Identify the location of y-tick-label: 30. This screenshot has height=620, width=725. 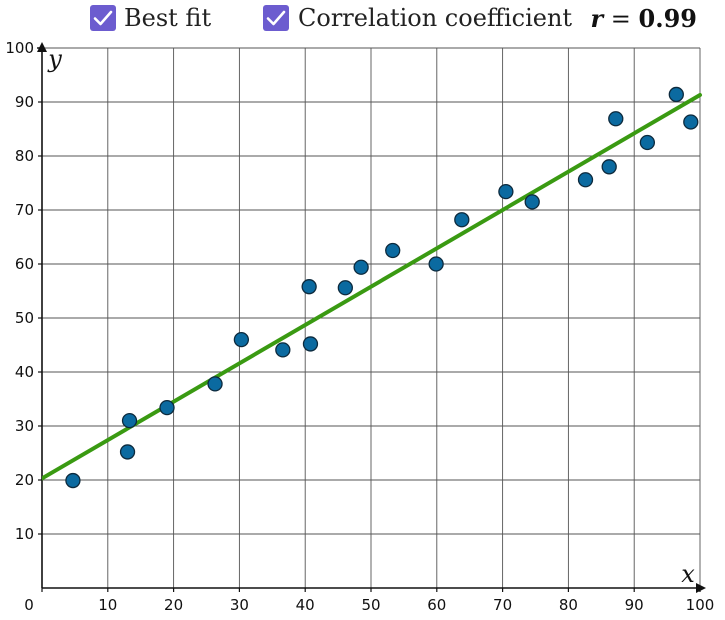
(24, 426).